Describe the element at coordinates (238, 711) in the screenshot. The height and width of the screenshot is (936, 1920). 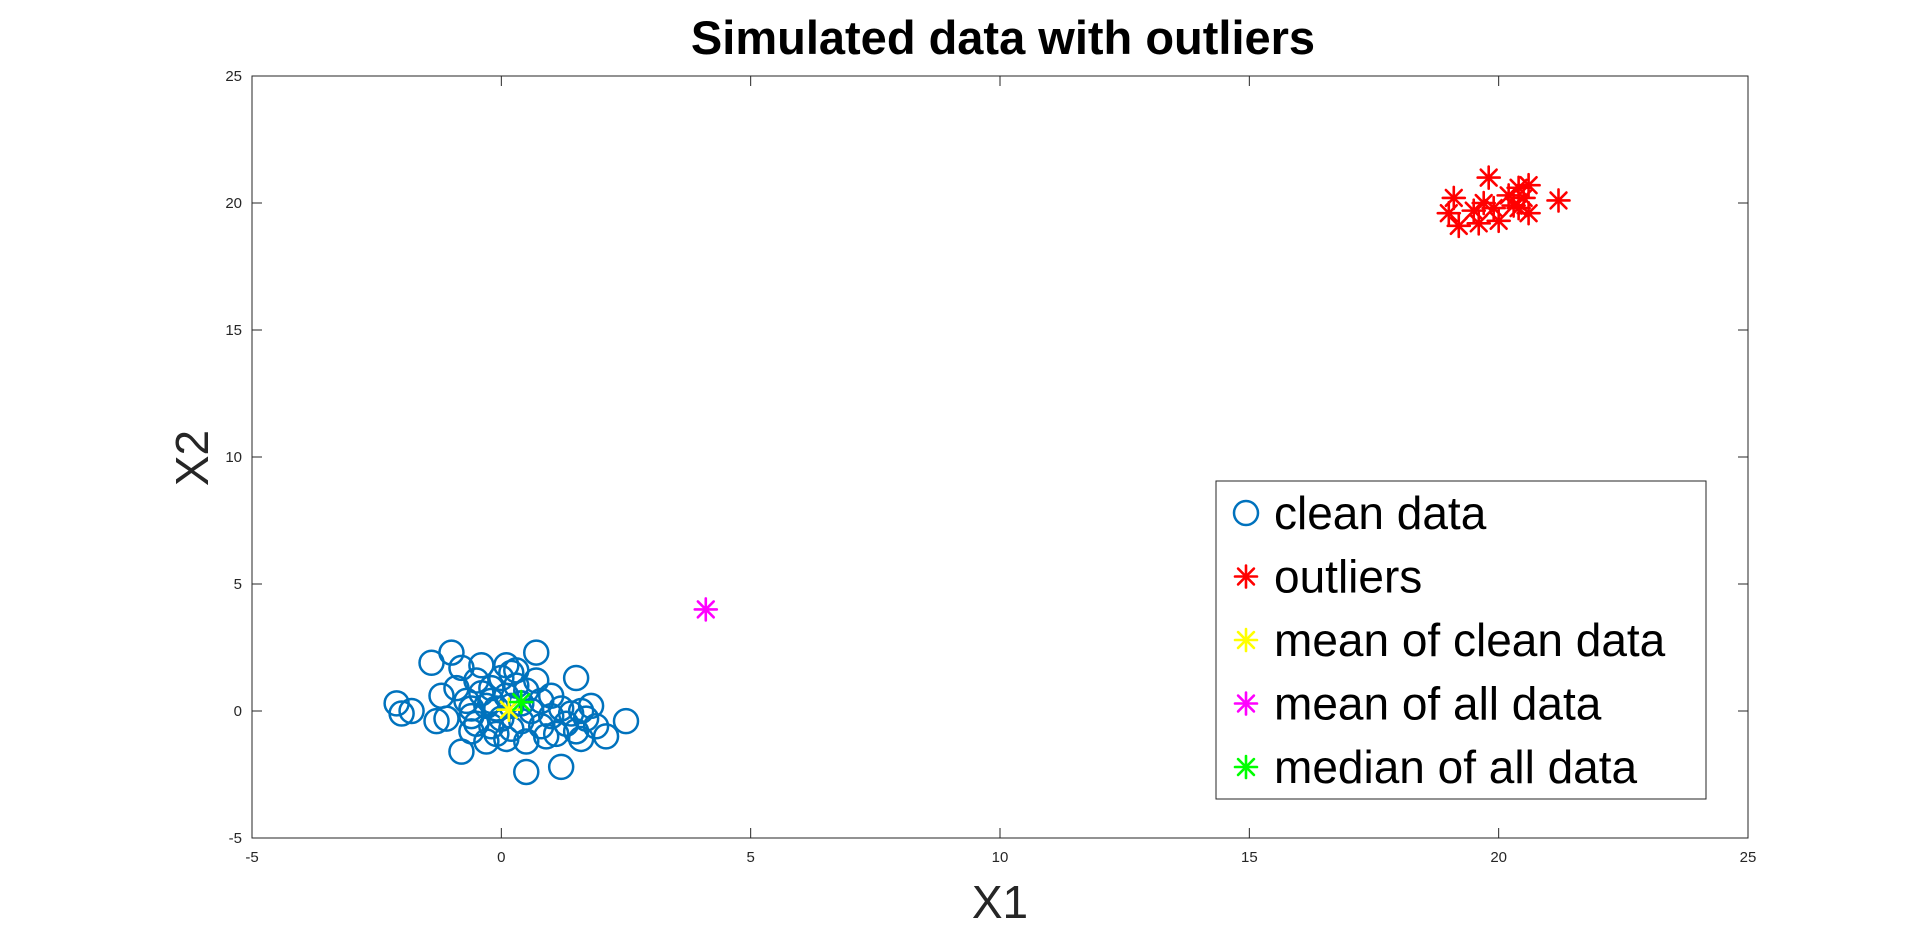
I see `y-tick-label: 0` at that location.